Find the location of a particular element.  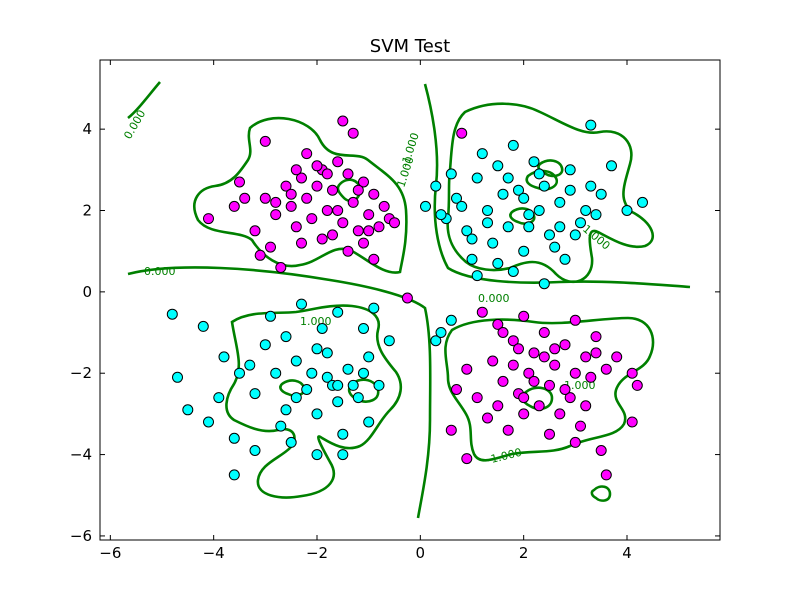

y-tick-label: 2 is located at coordinates (87, 211).